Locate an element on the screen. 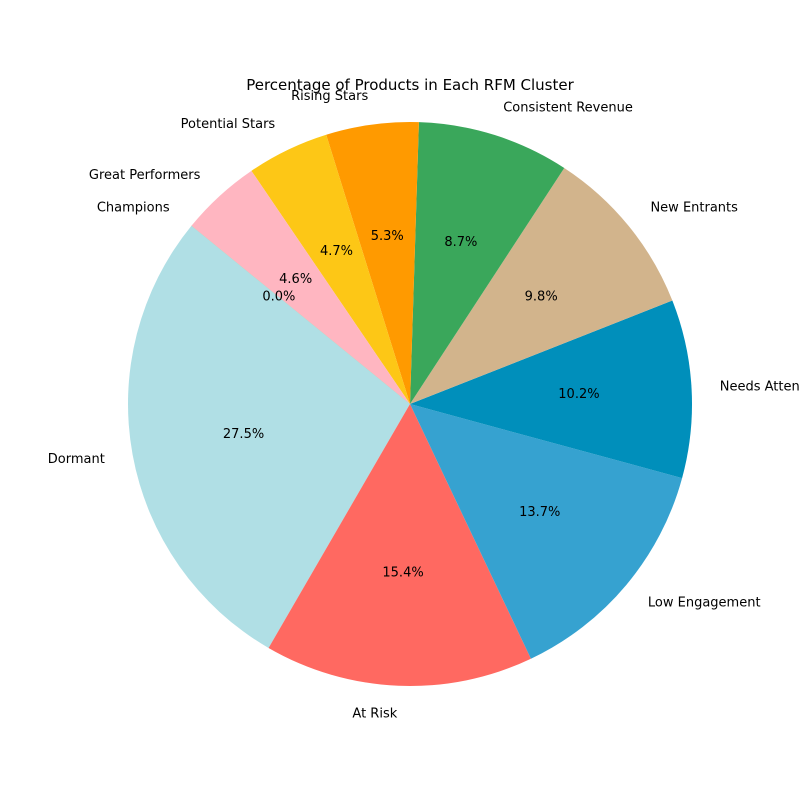  slice-pct-potential-stars: 4.7% is located at coordinates (336, 251).